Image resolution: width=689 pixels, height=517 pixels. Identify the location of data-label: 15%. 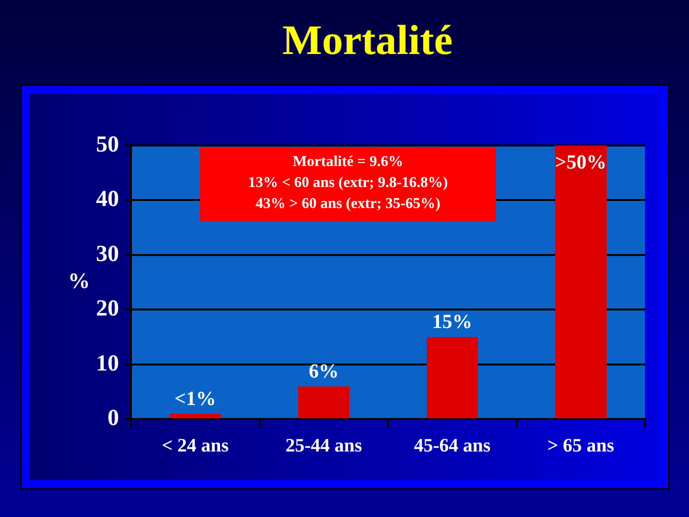
(452, 322).